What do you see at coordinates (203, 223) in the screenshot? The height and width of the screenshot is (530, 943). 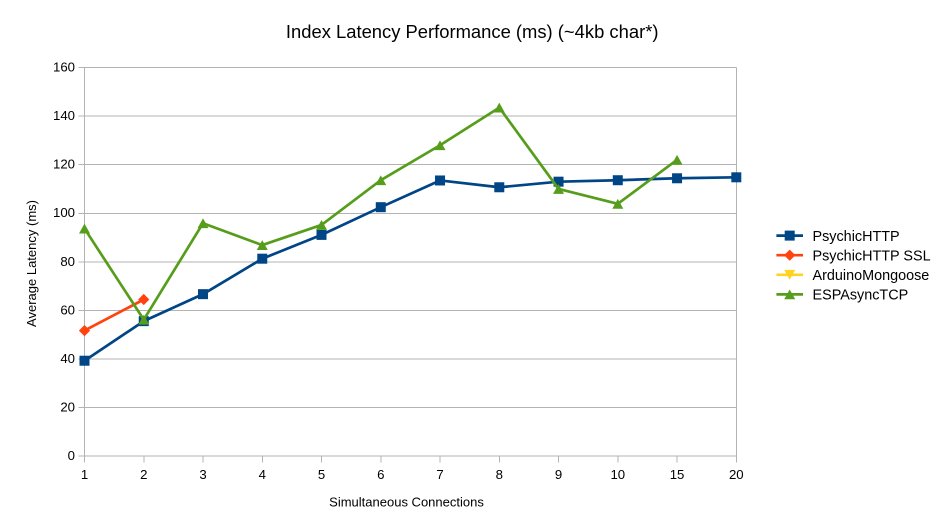 I see `data-point-espasynctcp-x3` at bounding box center [203, 223].